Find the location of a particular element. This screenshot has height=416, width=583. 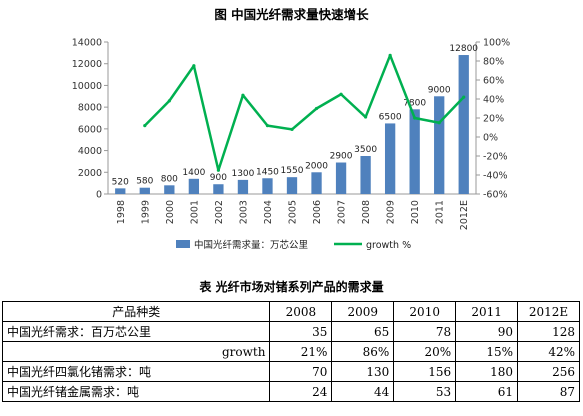

bar-value-label: 2900 is located at coordinates (341, 157).